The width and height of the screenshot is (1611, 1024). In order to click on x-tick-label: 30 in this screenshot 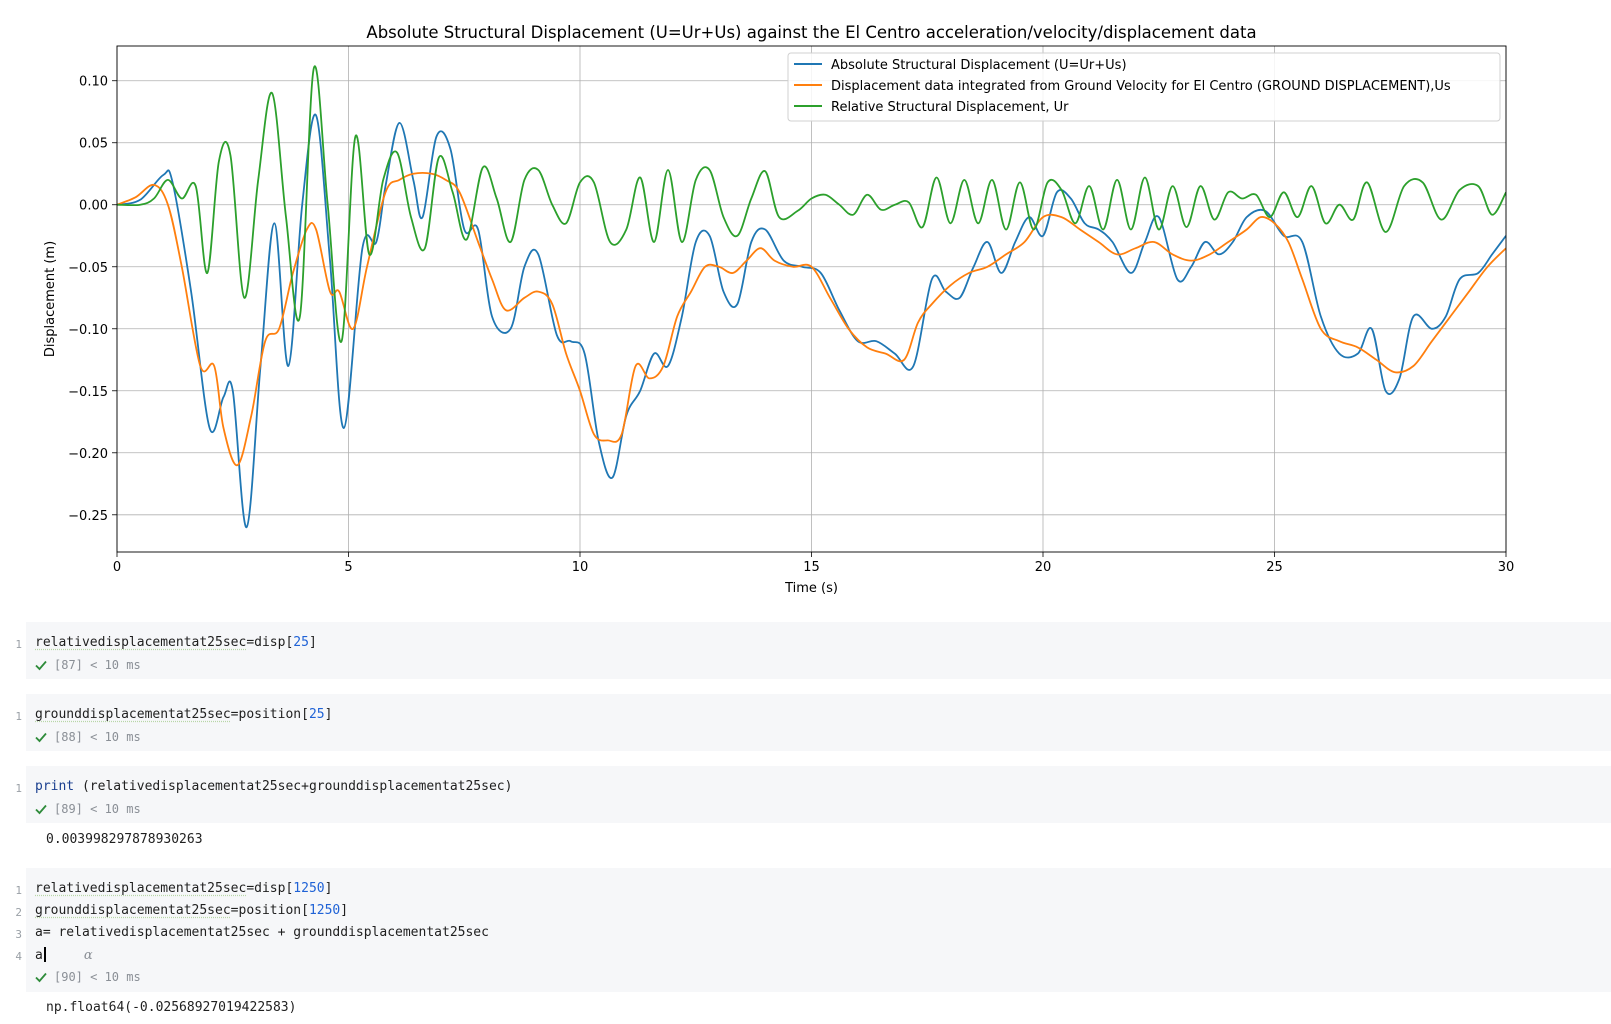, I will do `click(1506, 567)`.